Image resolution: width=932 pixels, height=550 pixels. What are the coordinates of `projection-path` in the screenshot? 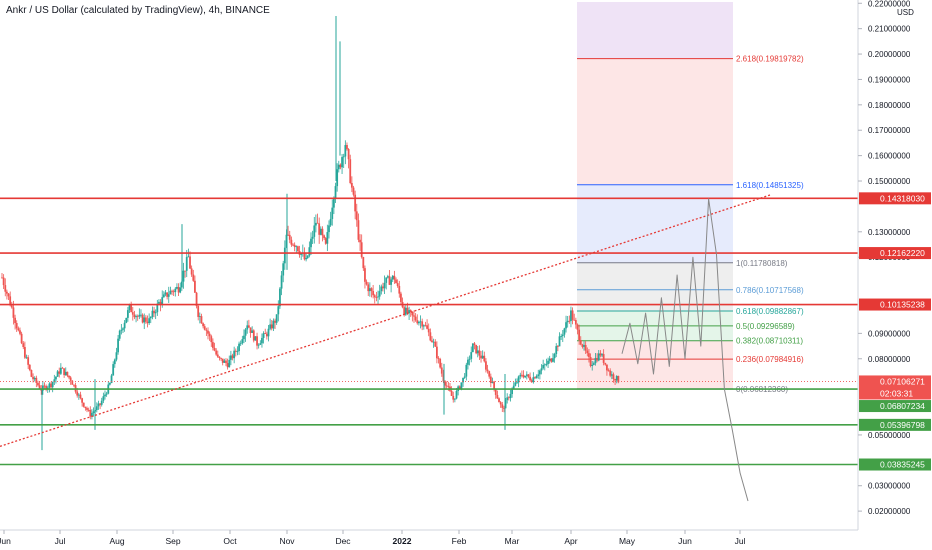 It's located at (685, 350).